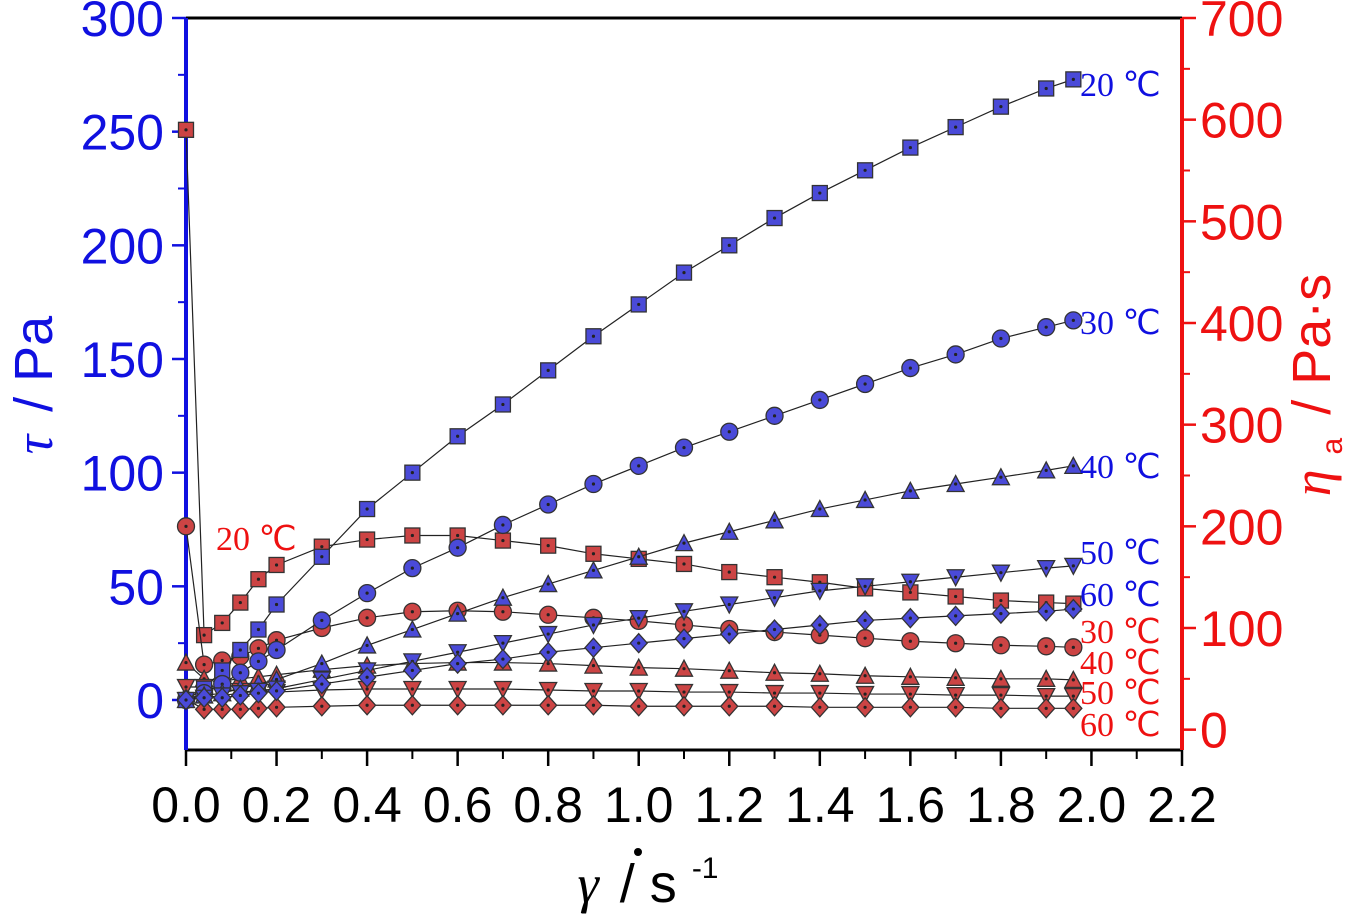 The height and width of the screenshot is (915, 1360). I want to click on viscosity-series, so click(629, 692).